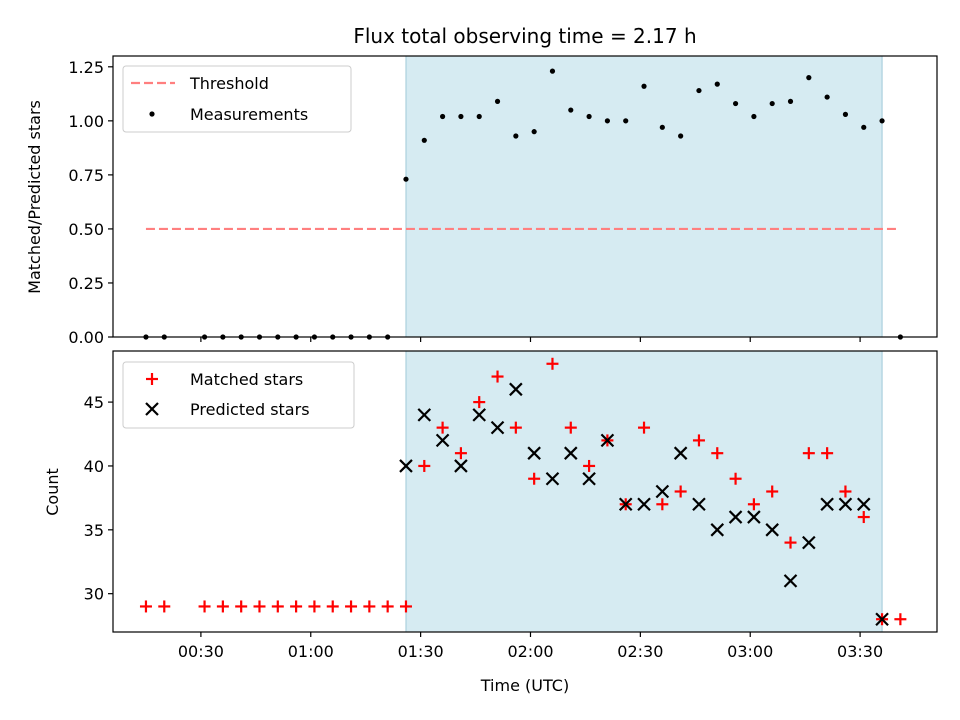  Describe the element at coordinates (750, 651) in the screenshot. I see `x-tick-label-5: 03:00` at that location.